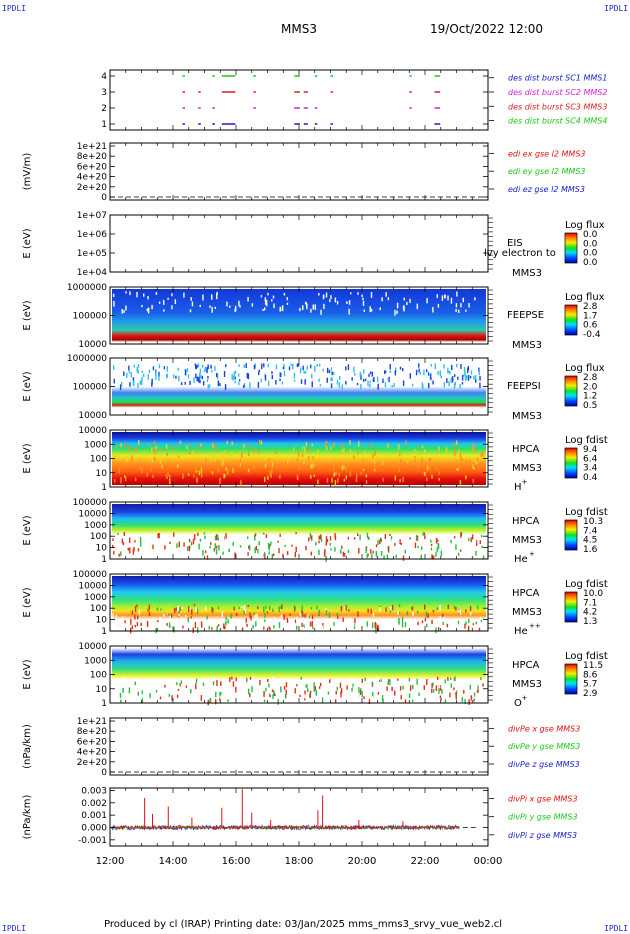 This screenshot has width=630, height=934. What do you see at coordinates (515, 243) in the screenshot?
I see `instrument-label: EIS` at bounding box center [515, 243].